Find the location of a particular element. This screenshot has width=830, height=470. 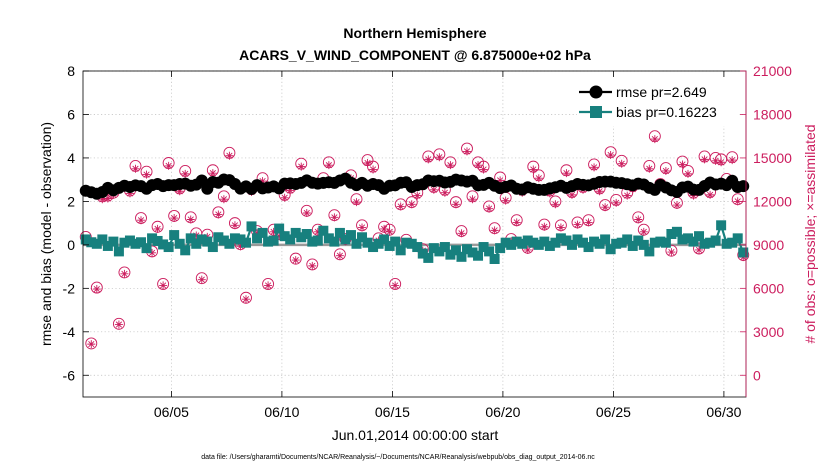

y-tick-label: 4 is located at coordinates (71, 158).